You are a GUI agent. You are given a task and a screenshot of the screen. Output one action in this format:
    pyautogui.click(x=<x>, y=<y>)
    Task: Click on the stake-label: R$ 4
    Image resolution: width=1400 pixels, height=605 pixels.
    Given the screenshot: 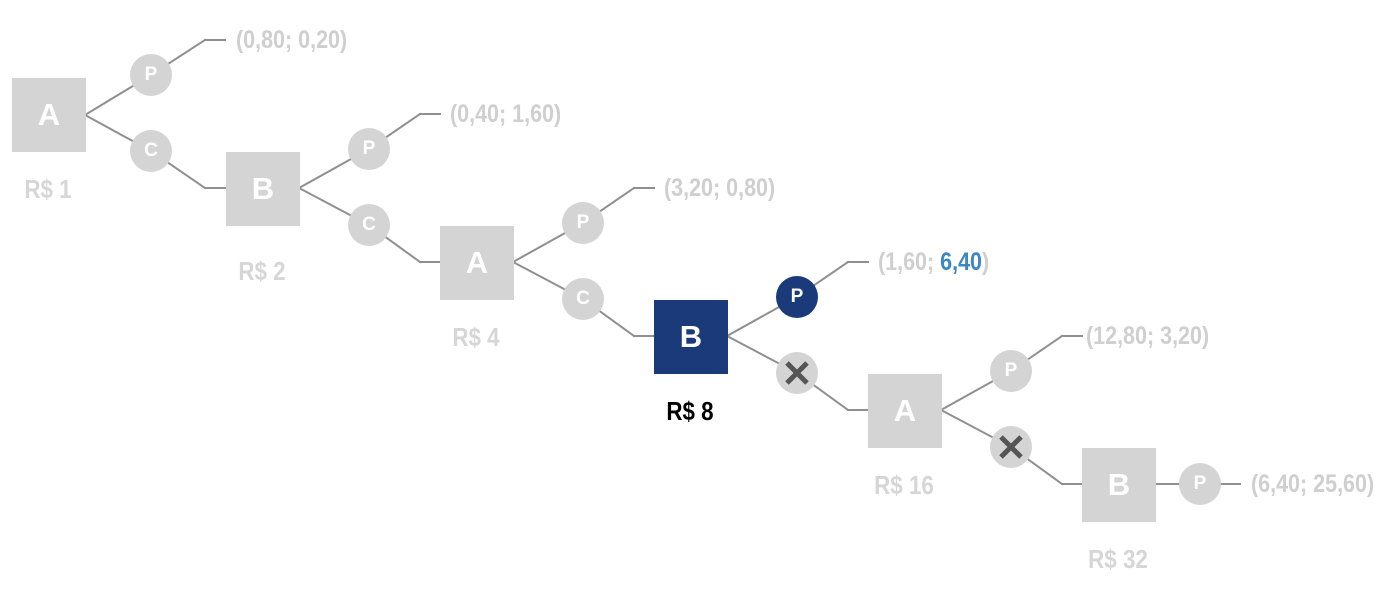 What is the action you would take?
    pyautogui.click(x=476, y=337)
    